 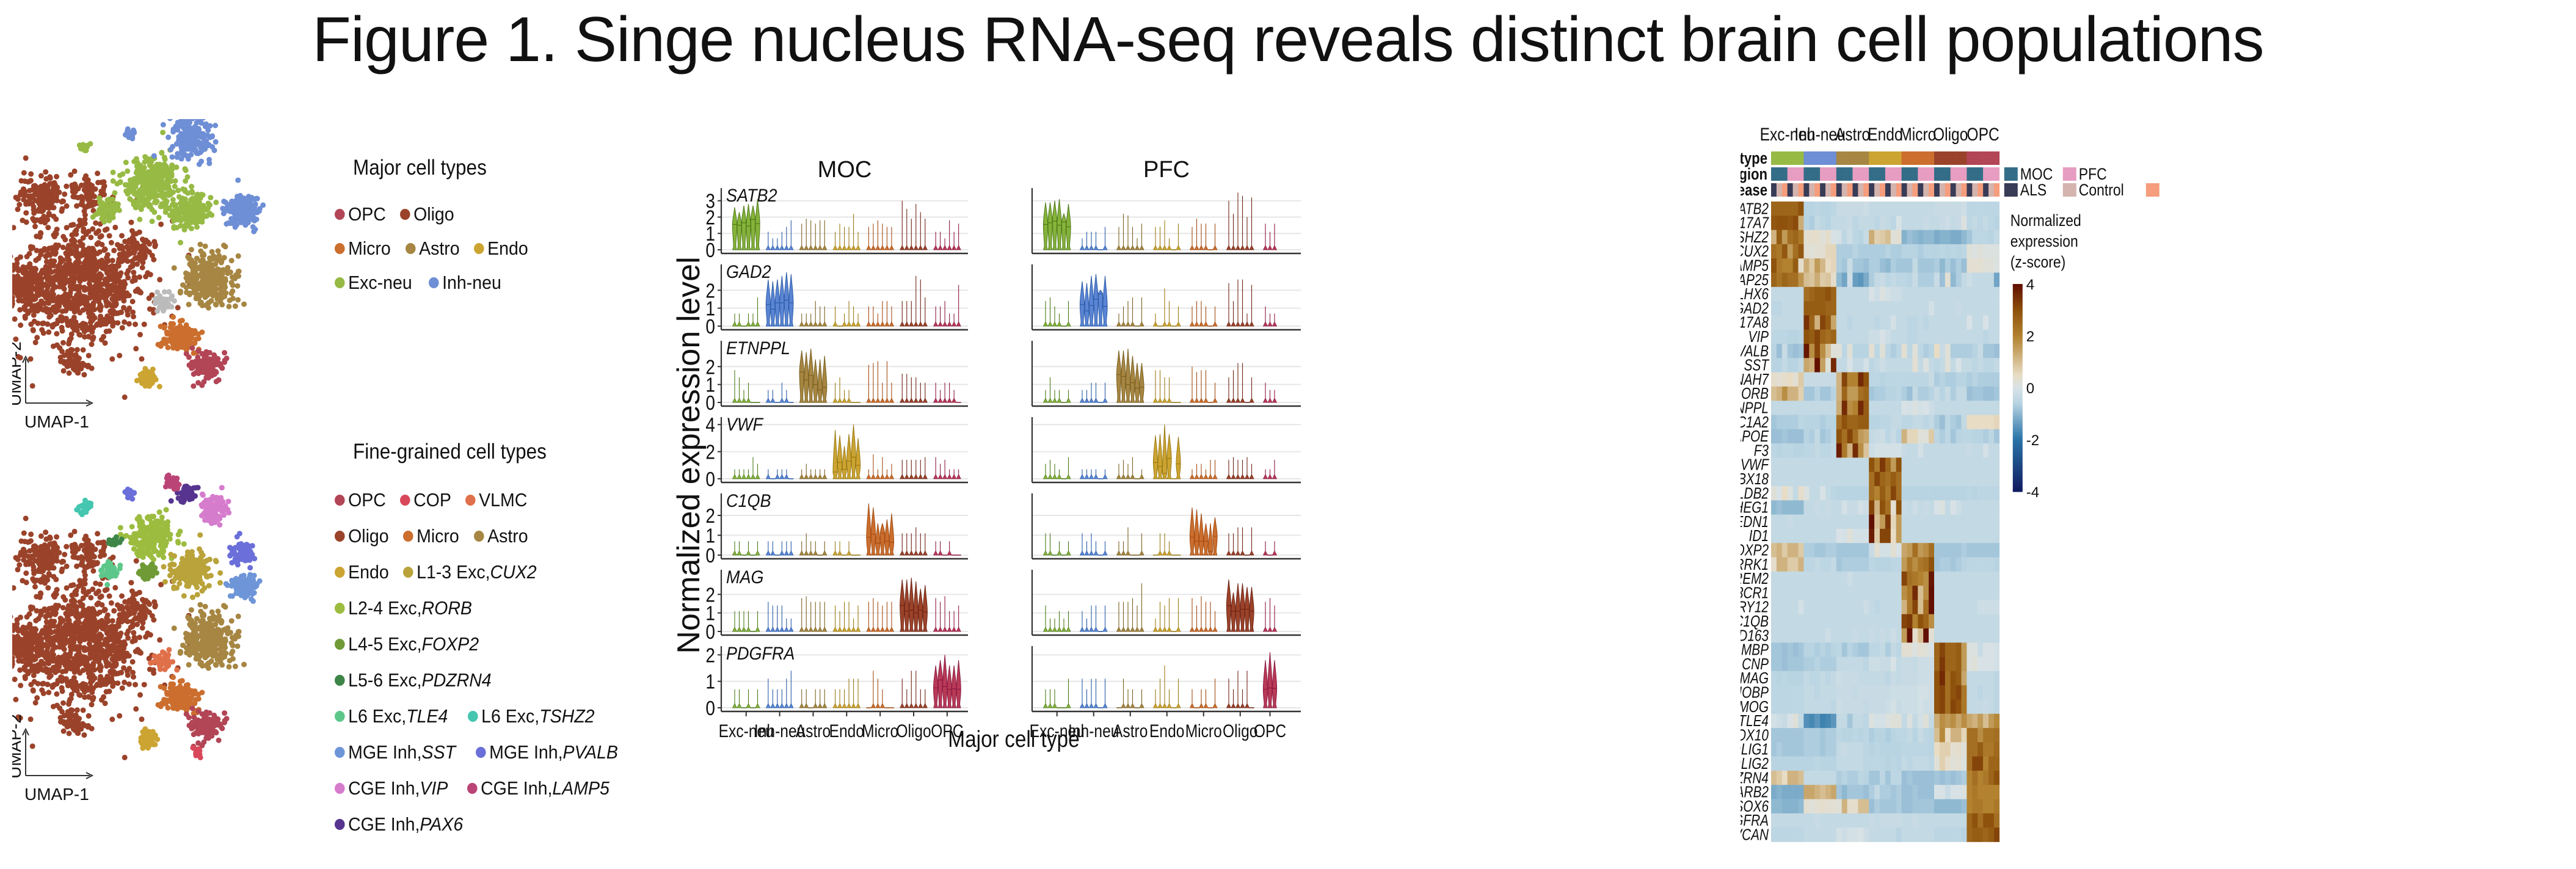 What do you see at coordinates (147, 571) in the screenshot?
I see `cluster-l4-5-exc-foxp2` at bounding box center [147, 571].